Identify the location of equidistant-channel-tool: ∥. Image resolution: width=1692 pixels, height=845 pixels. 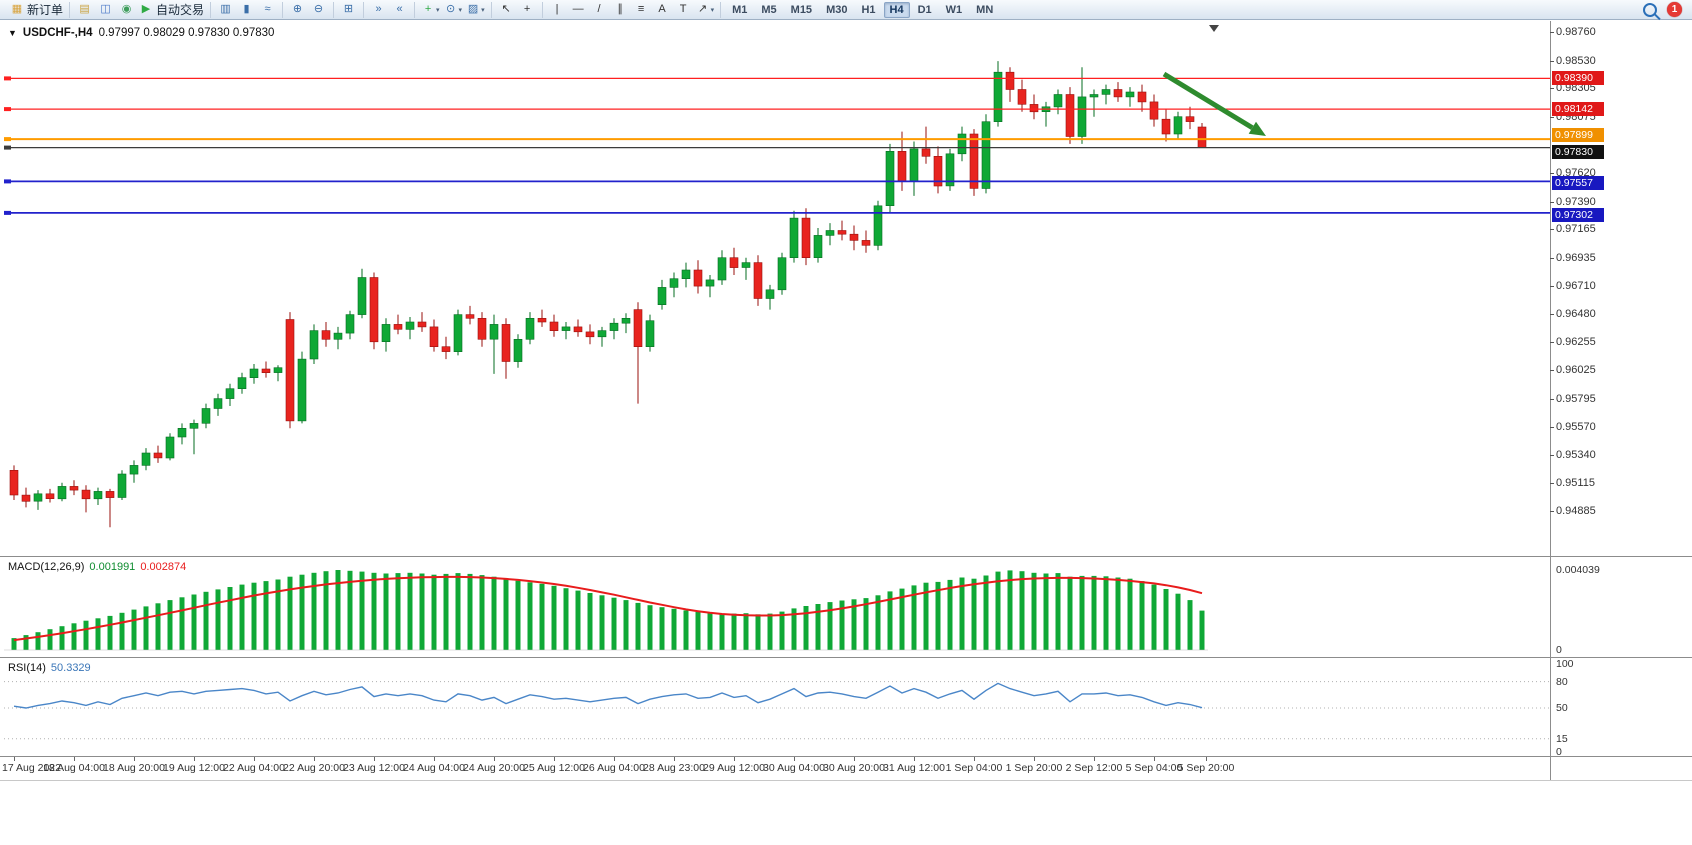
(620, 9).